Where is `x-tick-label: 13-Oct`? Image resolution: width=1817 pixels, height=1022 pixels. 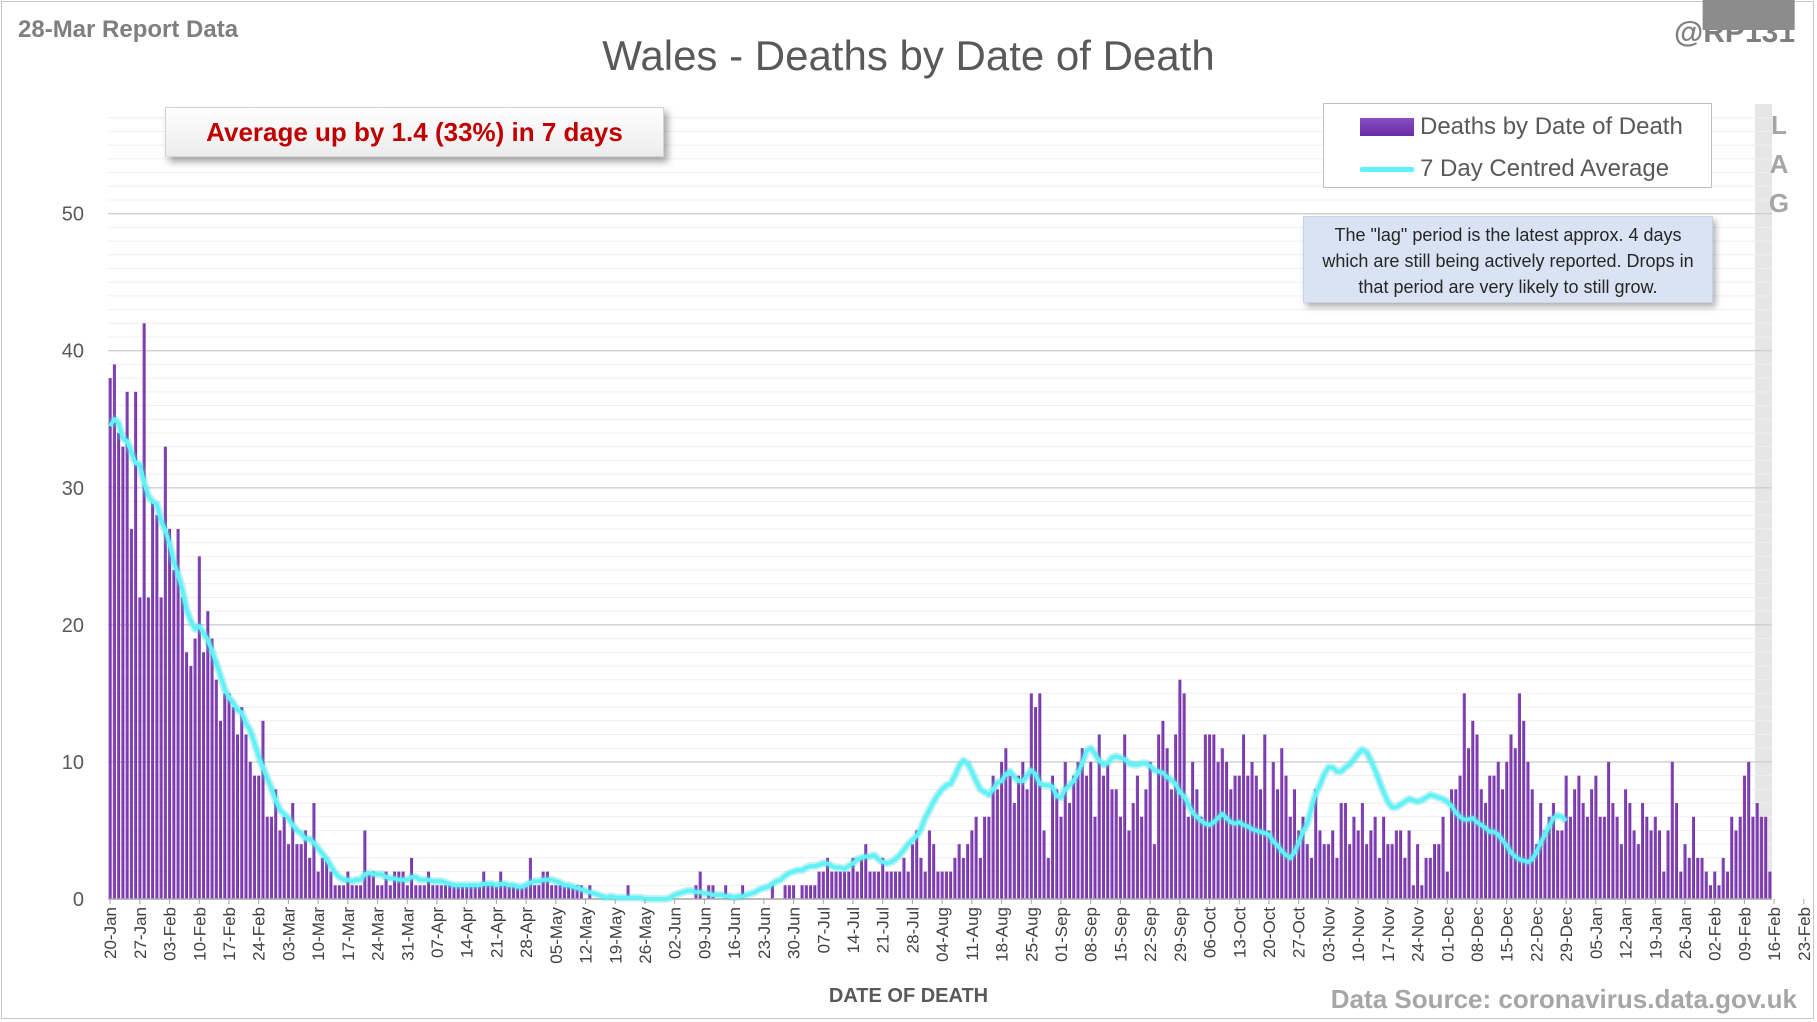
x-tick-label: 13-Oct is located at coordinates (1239, 932).